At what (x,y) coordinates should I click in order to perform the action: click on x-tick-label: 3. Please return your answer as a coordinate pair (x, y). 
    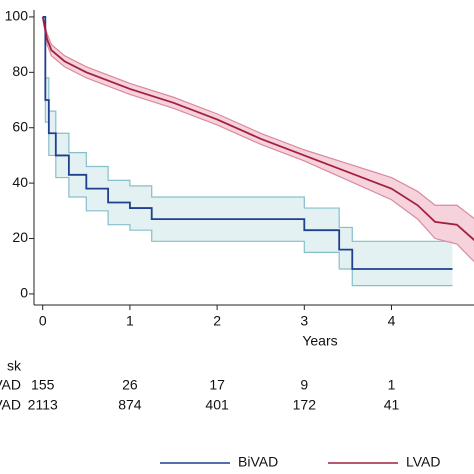
    Looking at the image, I should click on (304, 321).